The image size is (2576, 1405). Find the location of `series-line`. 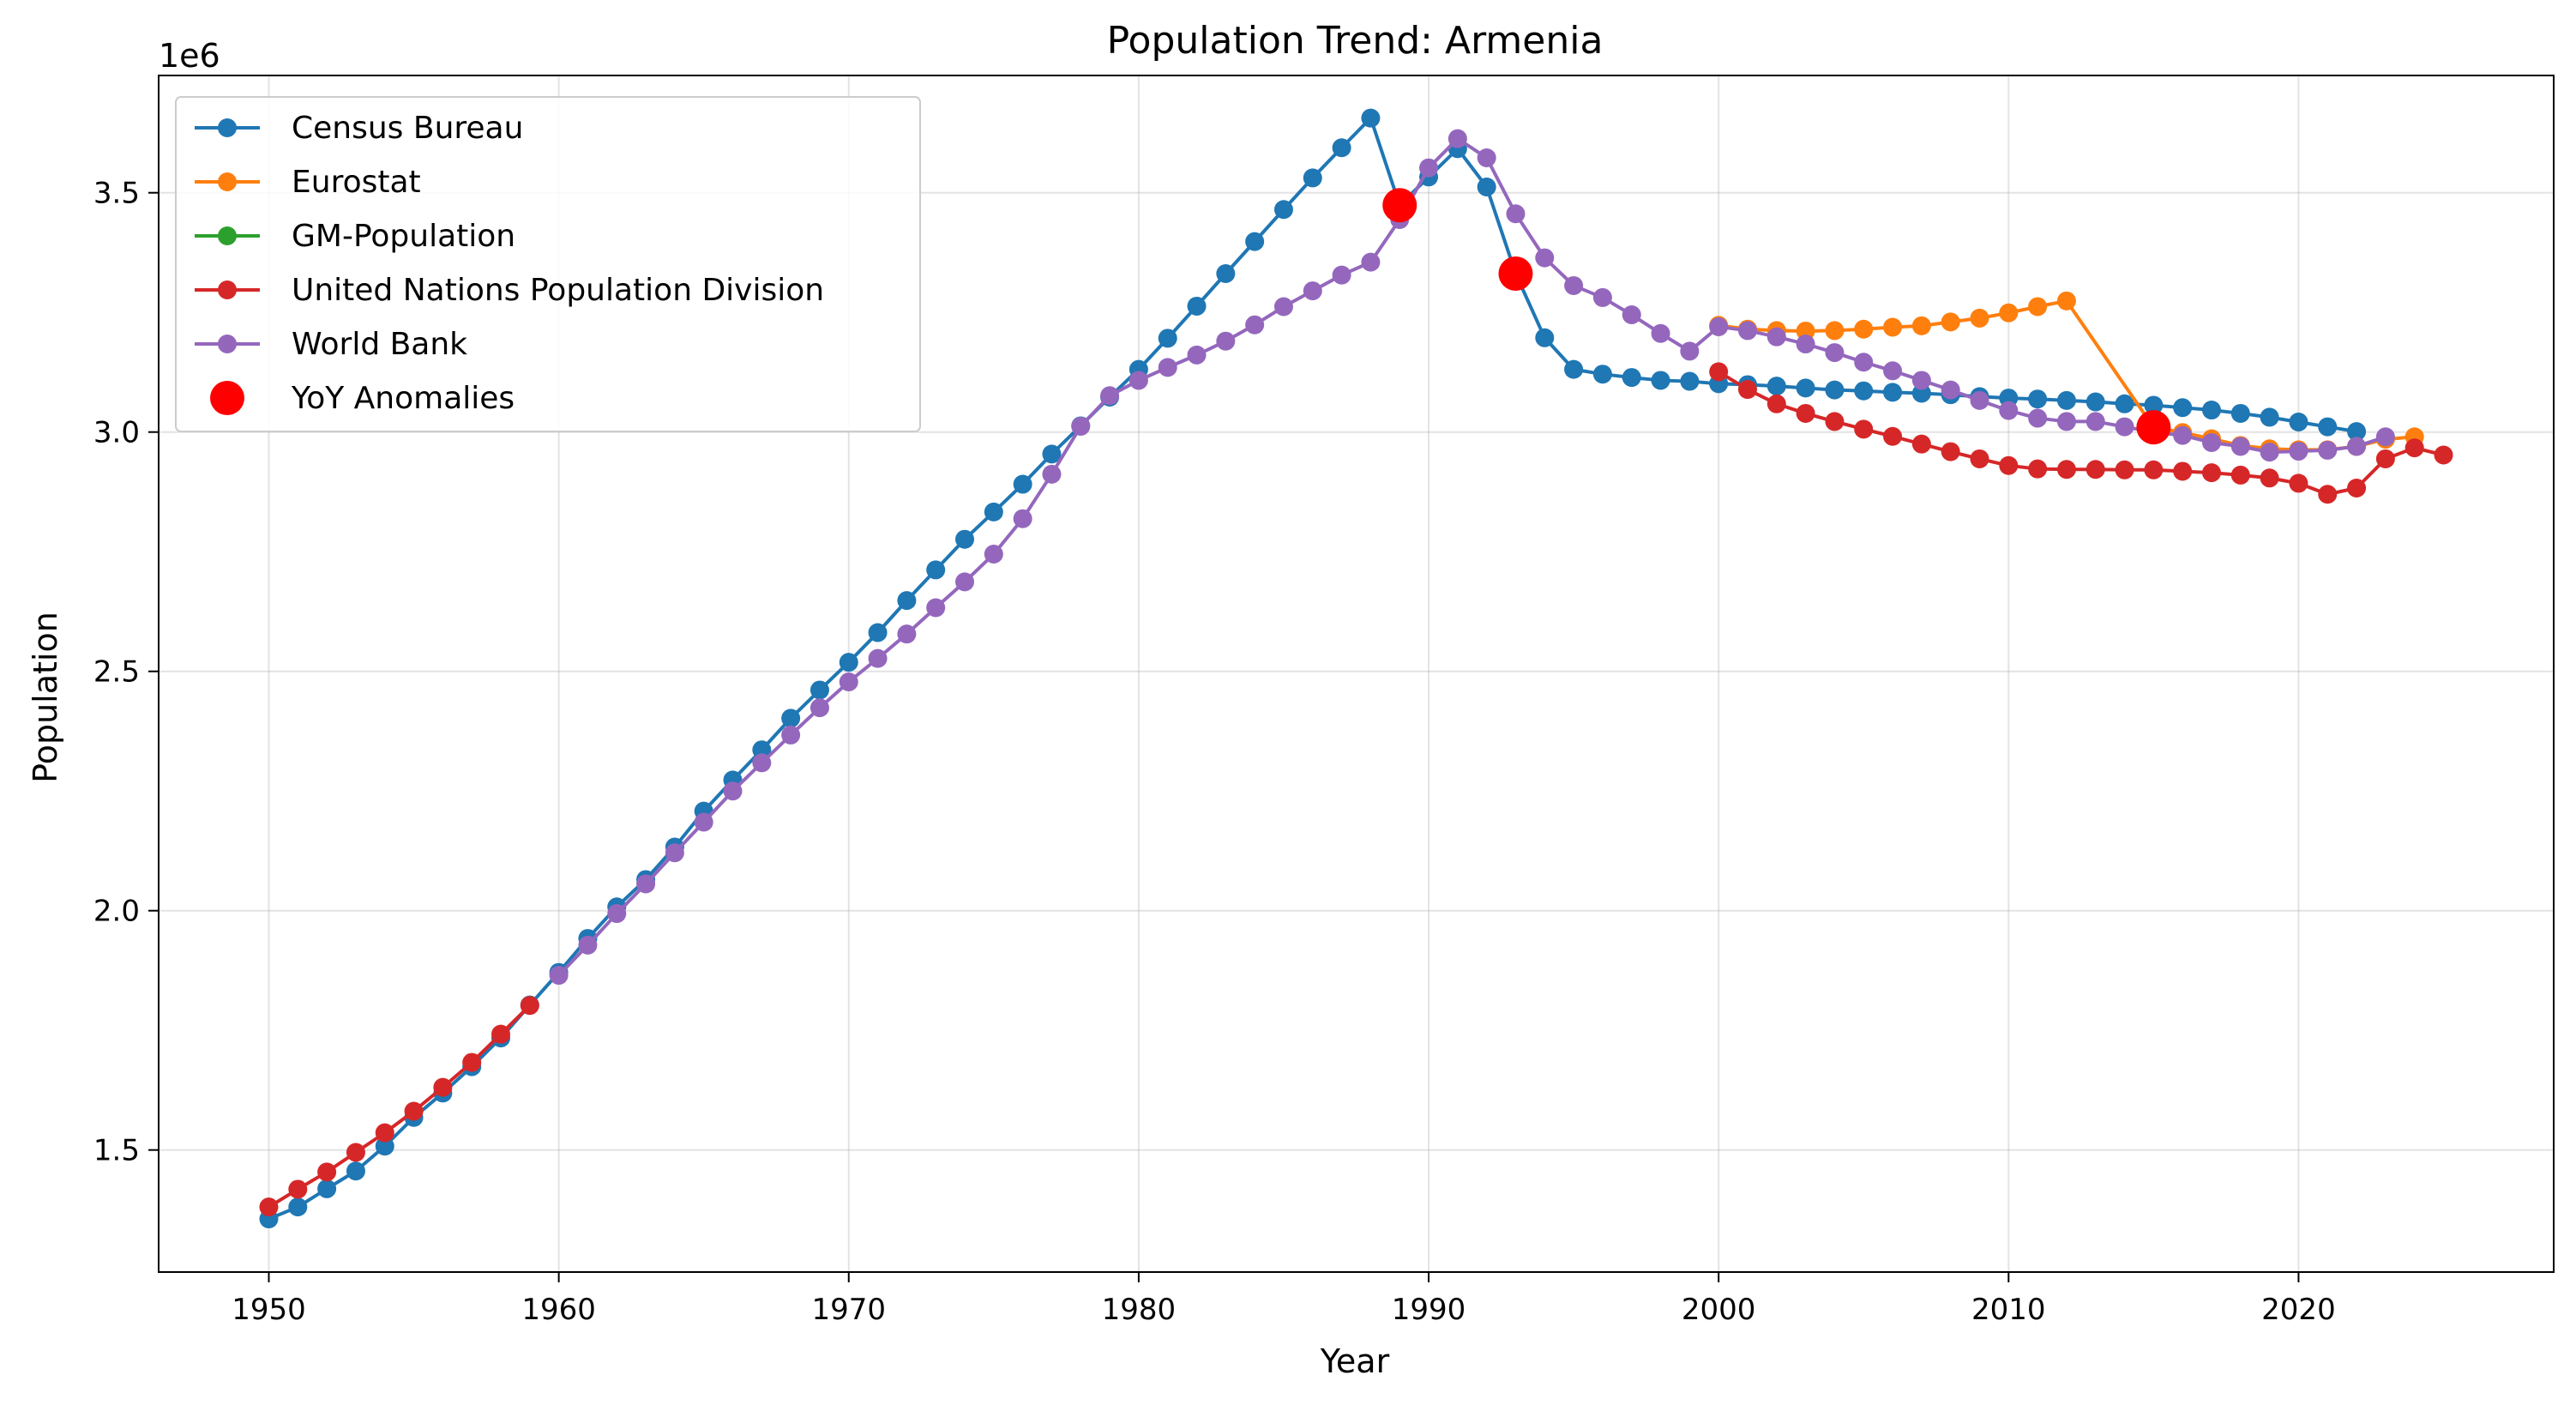

series-line is located at coordinates (400, 1106).